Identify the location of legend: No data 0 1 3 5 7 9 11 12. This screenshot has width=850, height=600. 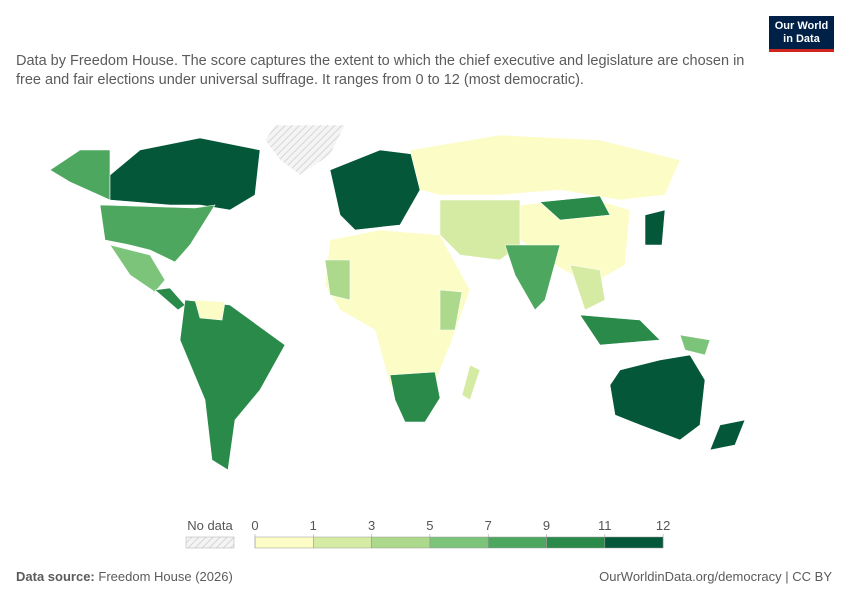
(427, 533).